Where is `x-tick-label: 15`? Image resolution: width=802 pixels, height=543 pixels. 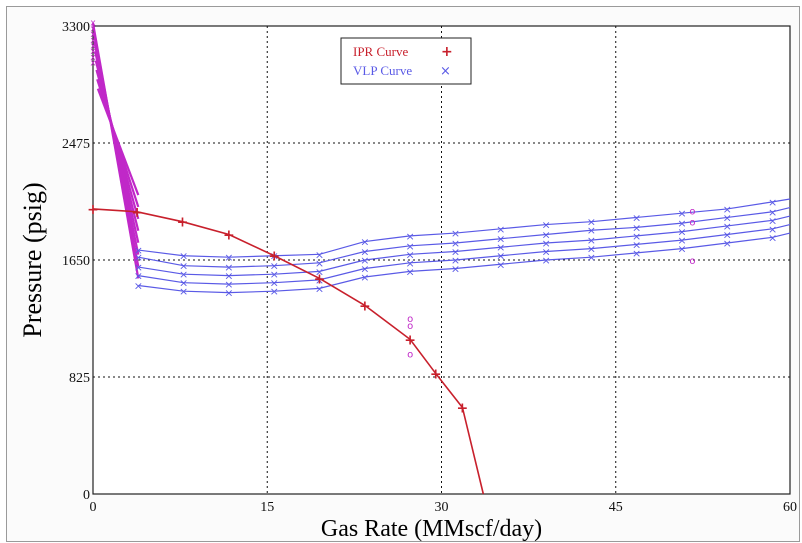
x-tick-label: 15 is located at coordinates (267, 507).